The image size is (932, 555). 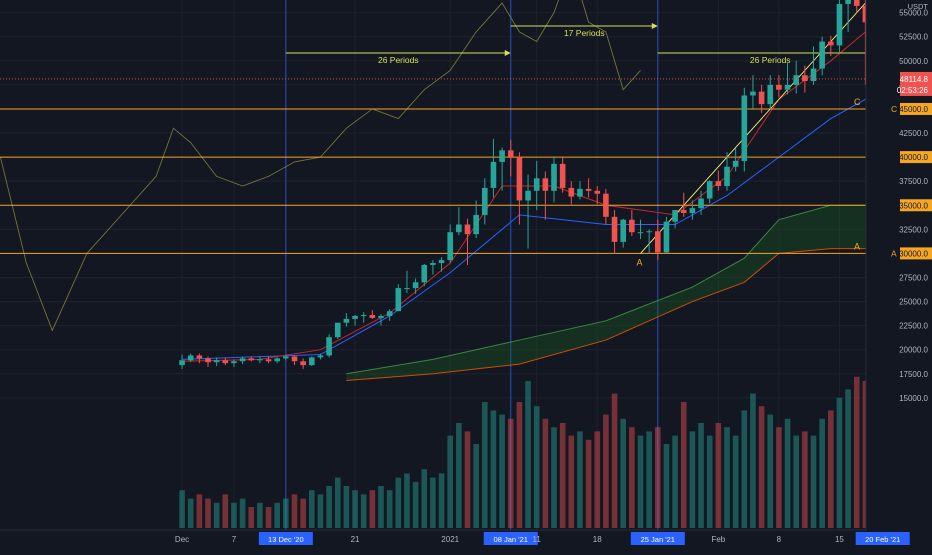 I want to click on time-tick-label: 21, so click(x=355, y=539).